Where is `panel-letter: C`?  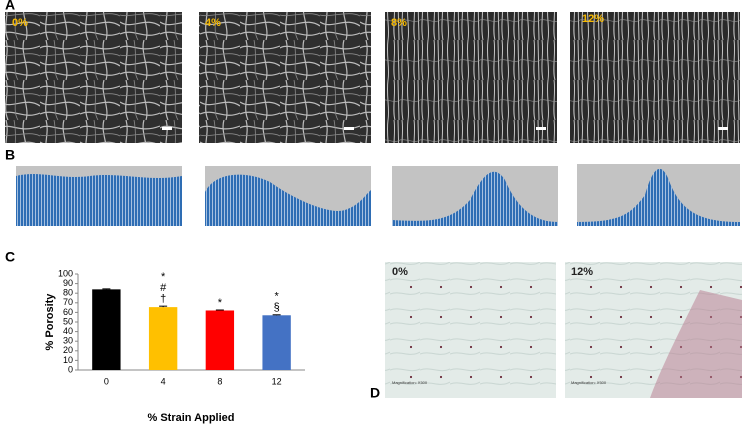
panel-letter: C is located at coordinates (10, 257).